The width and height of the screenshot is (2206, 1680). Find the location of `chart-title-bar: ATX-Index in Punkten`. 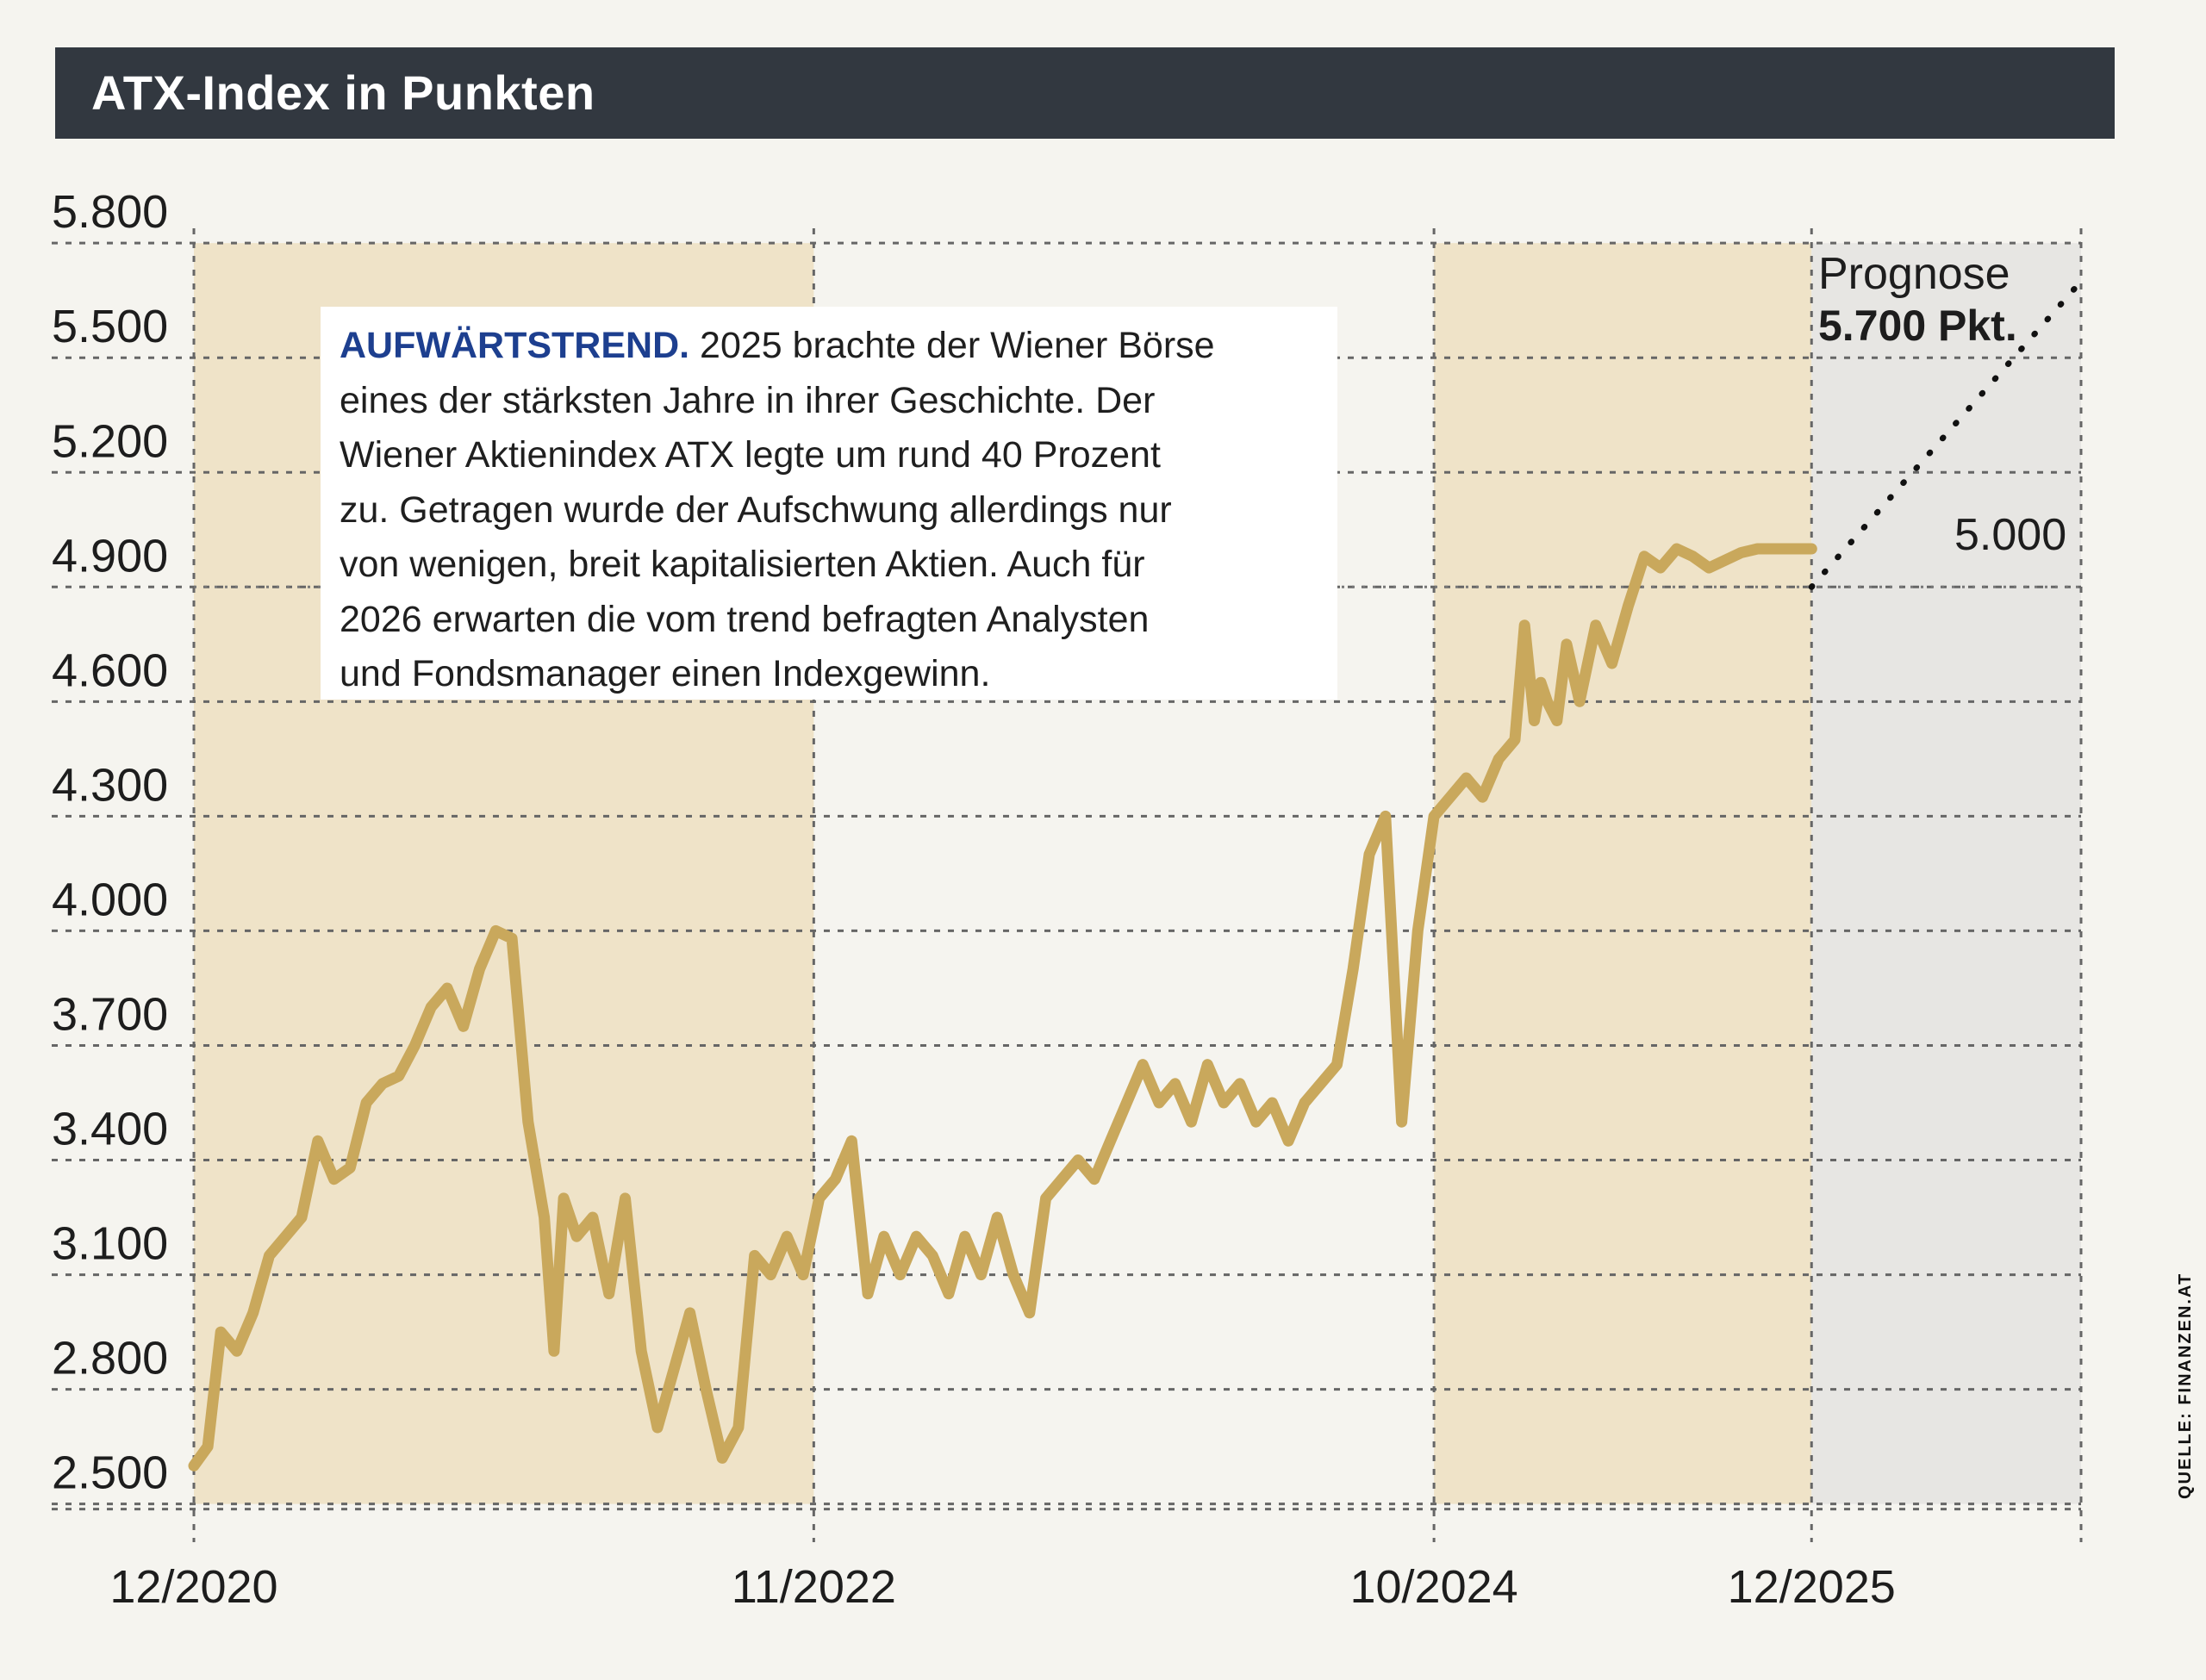

chart-title-bar: ATX-Index in Punkten is located at coordinates (1085, 93).